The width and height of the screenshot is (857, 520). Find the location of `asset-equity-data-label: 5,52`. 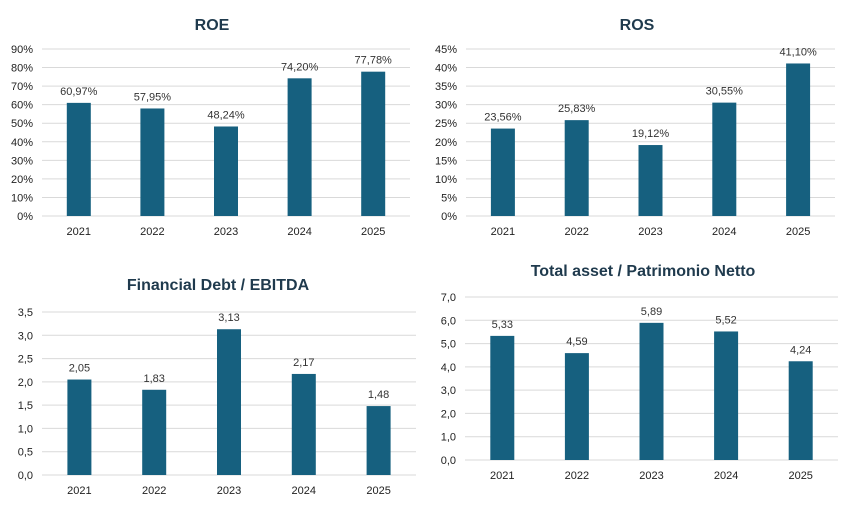

asset-equity-data-label: 5,52 is located at coordinates (725, 320).